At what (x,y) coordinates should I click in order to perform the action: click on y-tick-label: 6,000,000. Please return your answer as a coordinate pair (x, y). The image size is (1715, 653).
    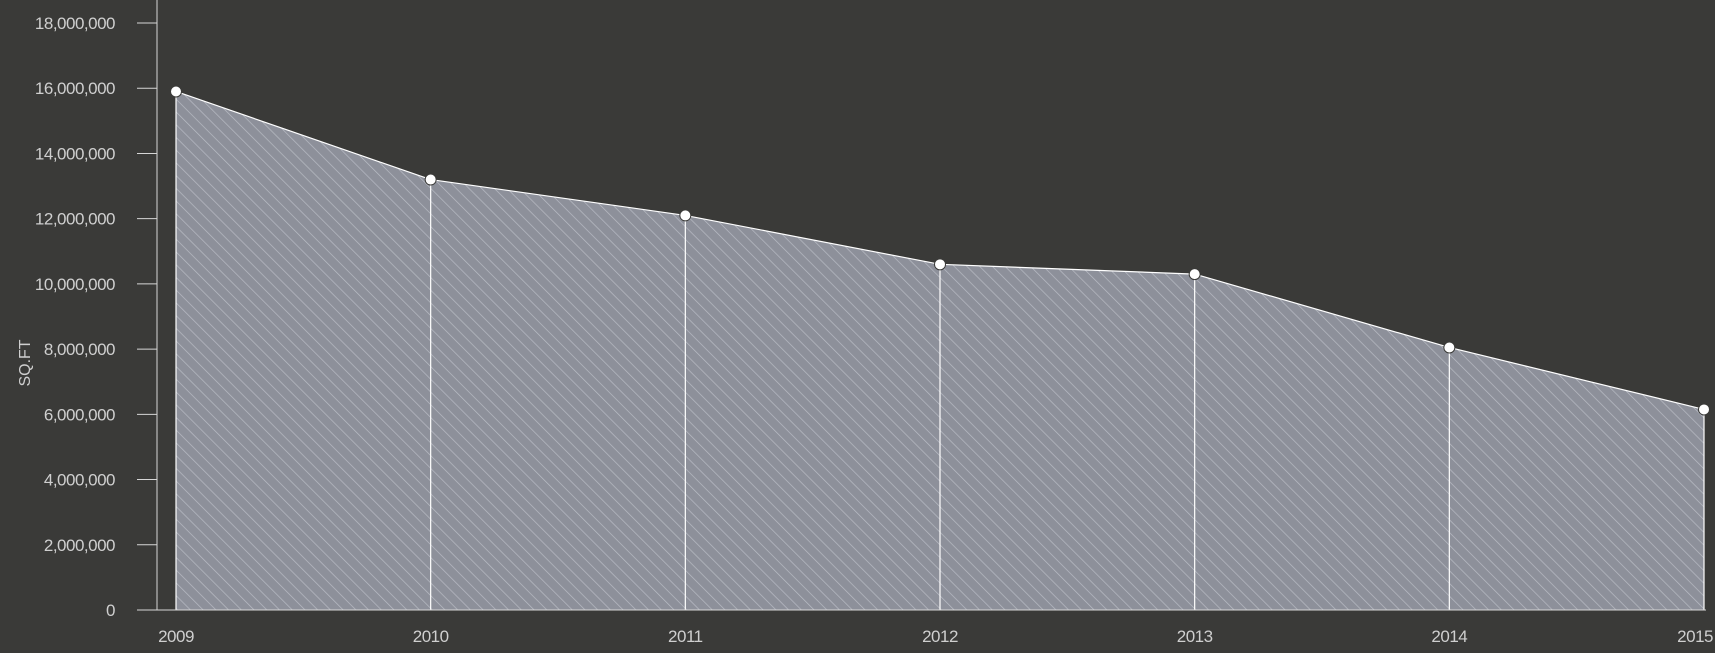
    Looking at the image, I should click on (79, 414).